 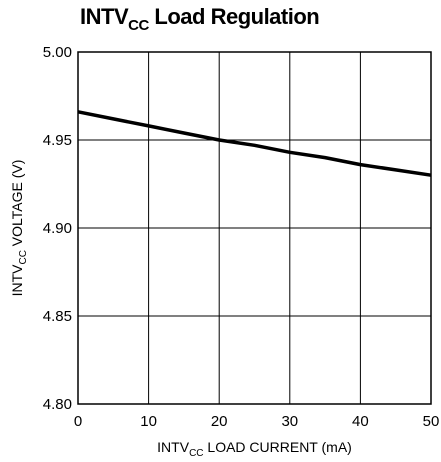 What do you see at coordinates (431, 421) in the screenshot?
I see `x-tick-label: 50` at bounding box center [431, 421].